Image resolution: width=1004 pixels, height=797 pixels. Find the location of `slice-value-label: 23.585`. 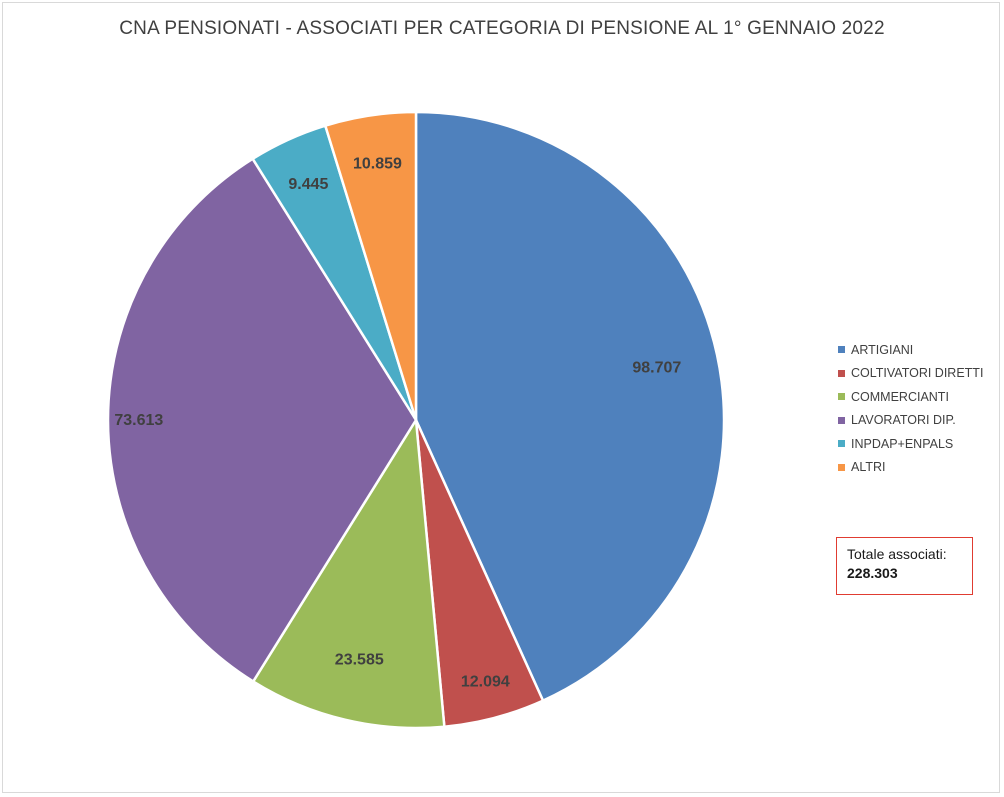

slice-value-label: 23.585 is located at coordinates (359, 659).